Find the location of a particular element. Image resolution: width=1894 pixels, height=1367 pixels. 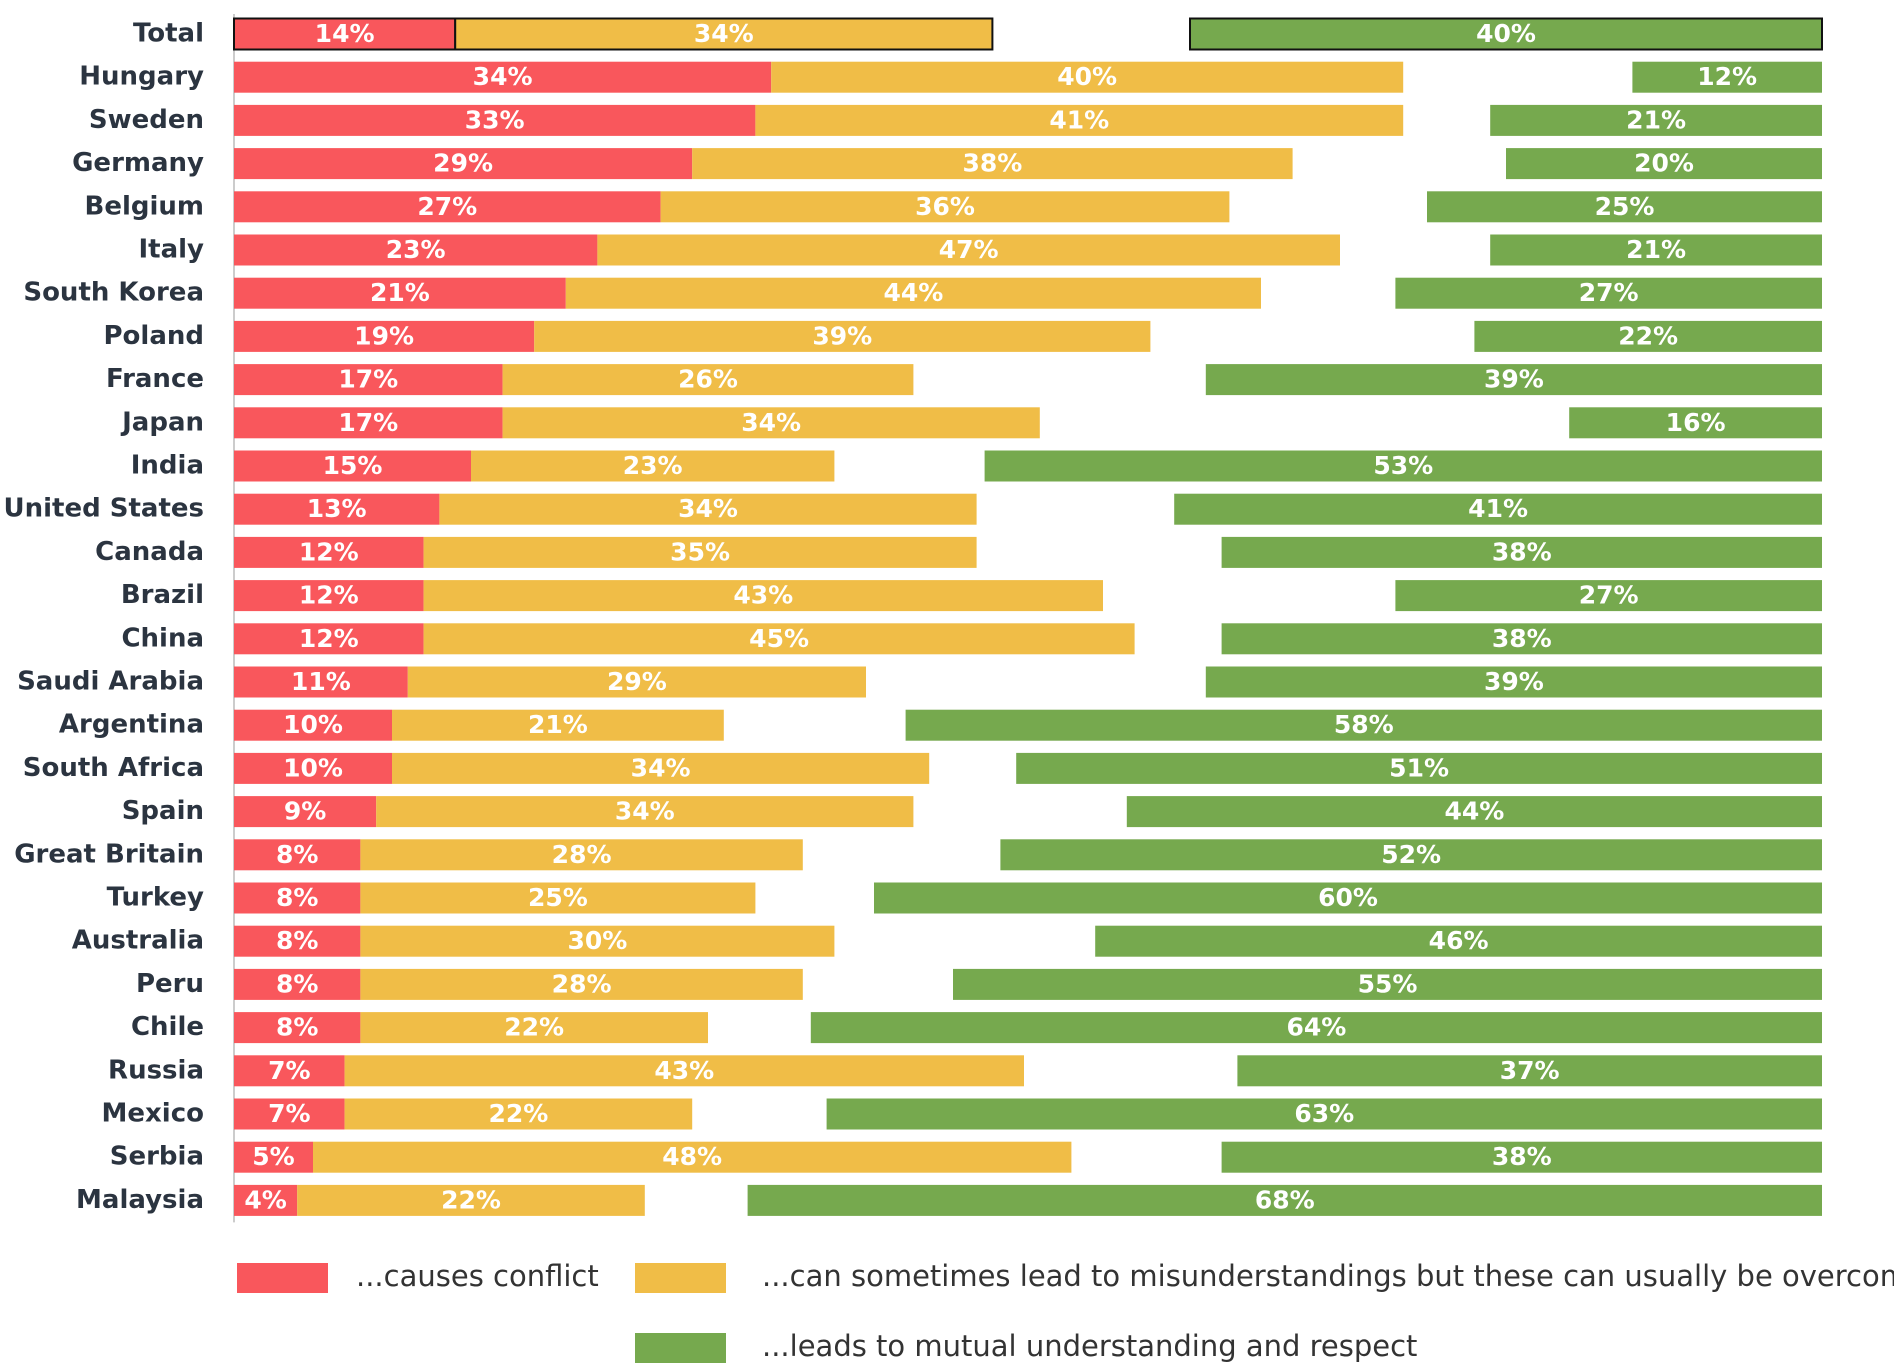

value-label: 13% is located at coordinates (337, 508).